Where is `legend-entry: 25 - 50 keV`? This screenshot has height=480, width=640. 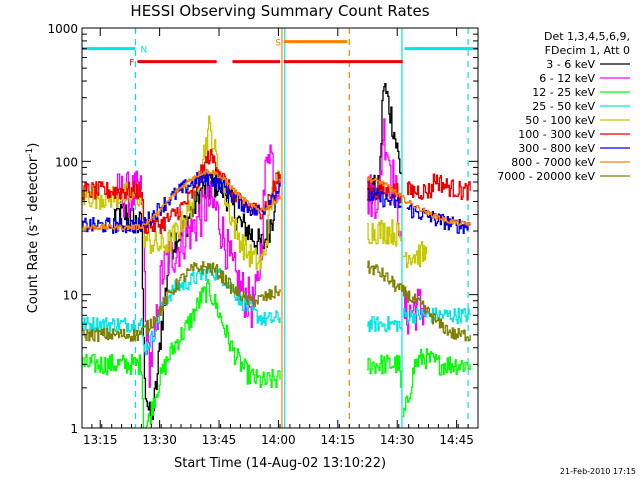
legend-entry: 25 - 50 keV is located at coordinates (563, 106).